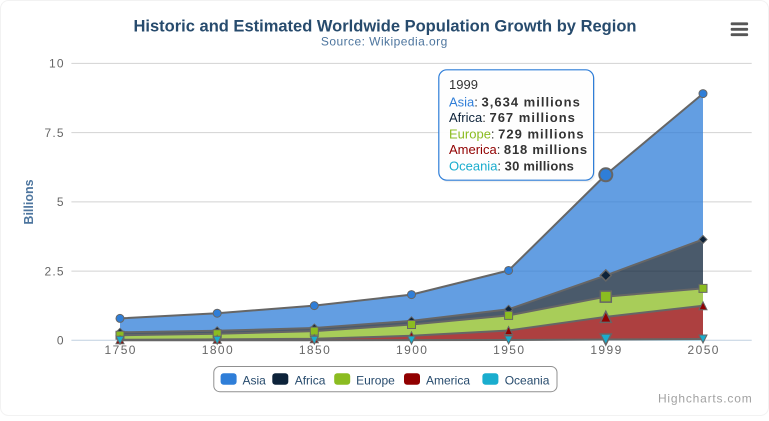 This screenshot has width=769, height=421. Describe the element at coordinates (121, 350) in the screenshot. I see `svg-text: 1750` at that location.